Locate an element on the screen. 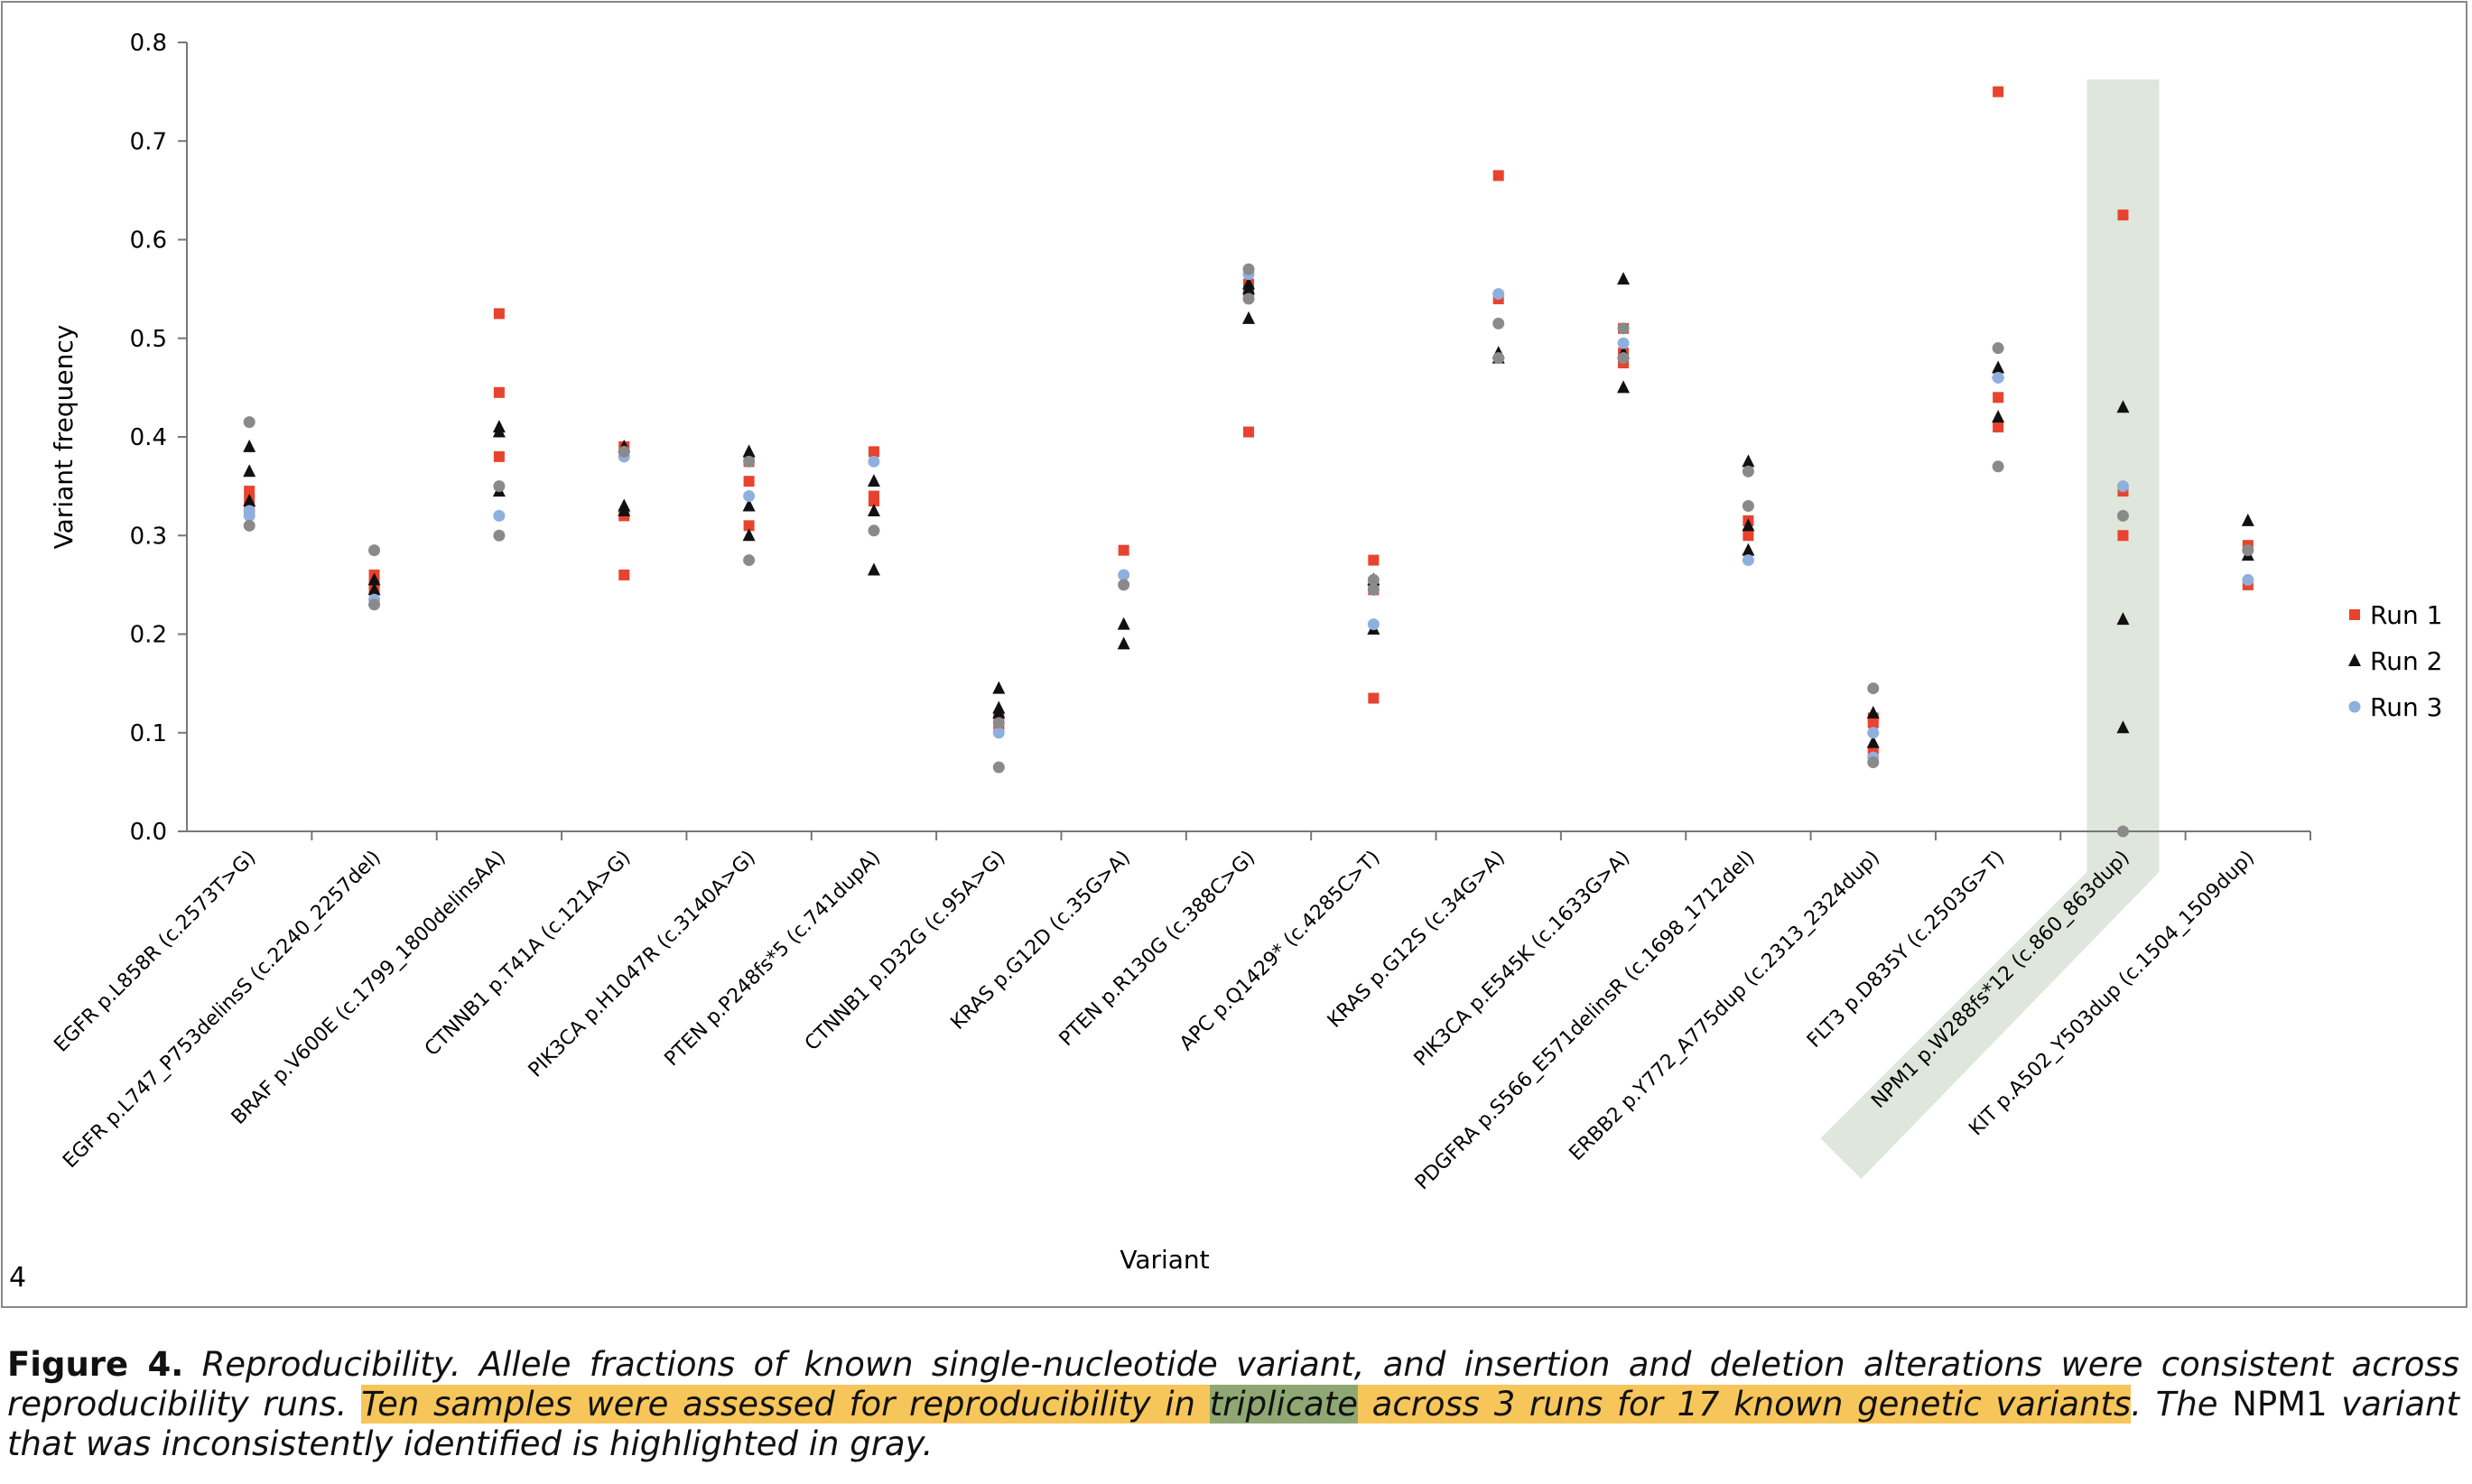 The height and width of the screenshot is (1484, 2472). y-tick-label: 0.3 is located at coordinates (148, 536).